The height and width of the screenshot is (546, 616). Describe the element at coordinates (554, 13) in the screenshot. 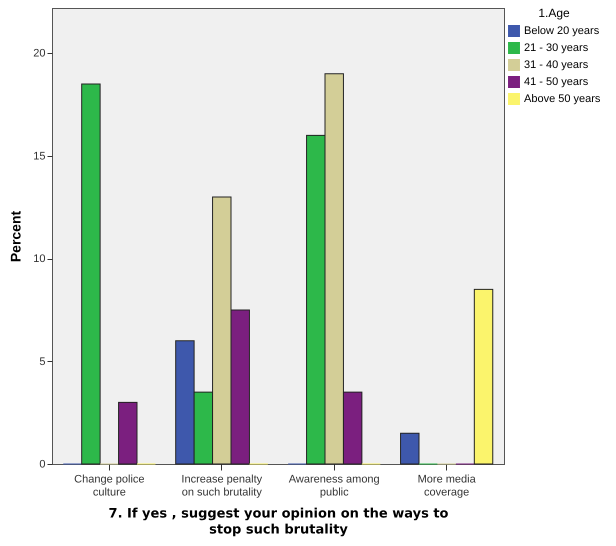

I see `legend-title: 1.Age` at that location.